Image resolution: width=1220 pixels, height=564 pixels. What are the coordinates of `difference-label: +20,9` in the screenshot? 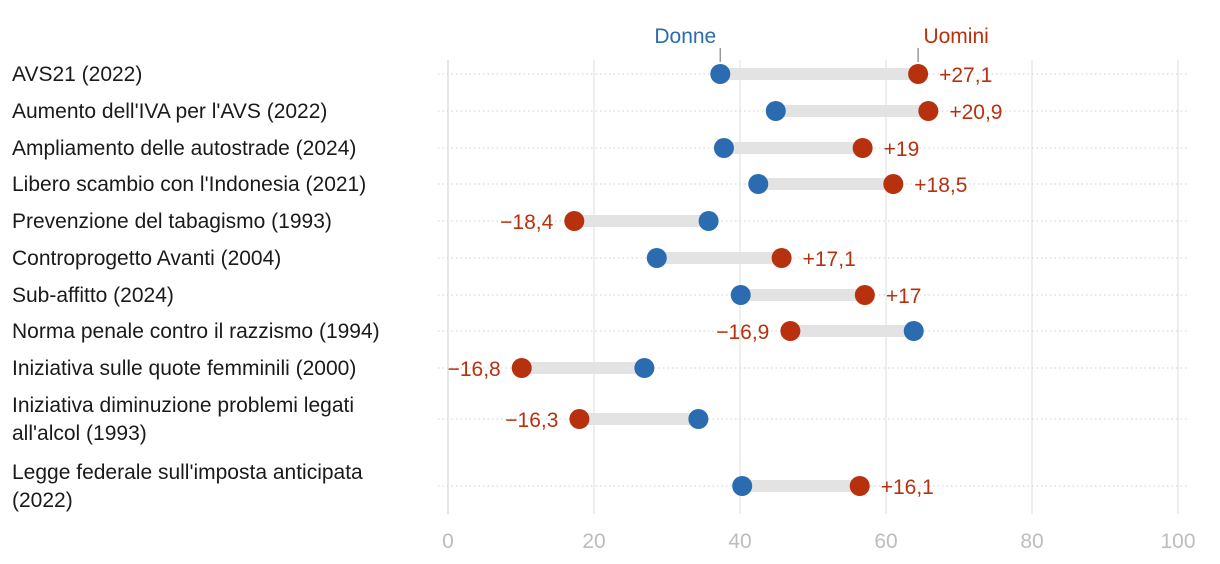 It's located at (975, 112).